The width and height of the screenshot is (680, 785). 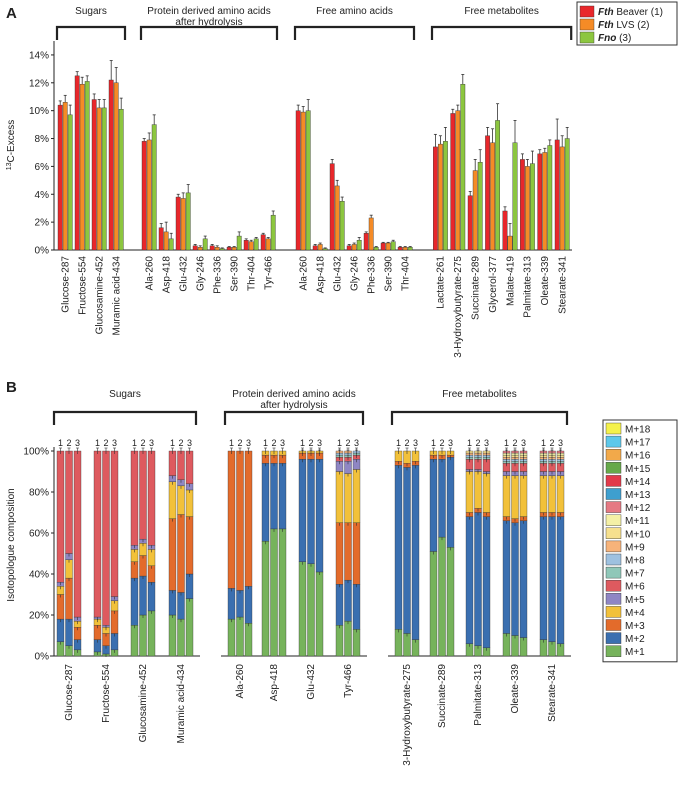 I want to click on panel-a-bar-succinate-289-s2, so click(x=475, y=210).